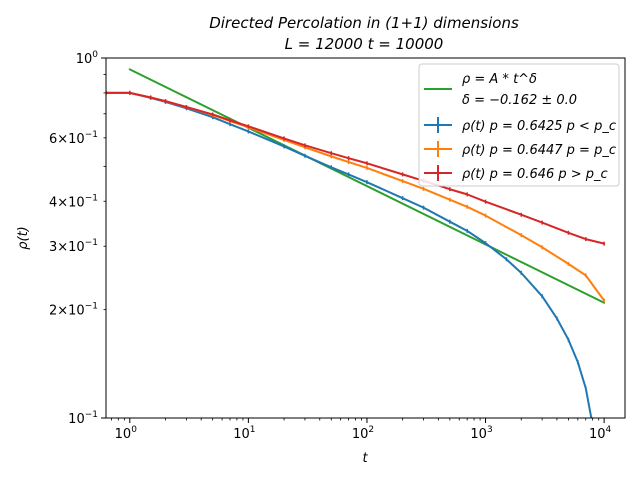 This screenshot has height=480, width=640. I want to click on y-tick-label: 2×10⁻¹, so click(73, 310).